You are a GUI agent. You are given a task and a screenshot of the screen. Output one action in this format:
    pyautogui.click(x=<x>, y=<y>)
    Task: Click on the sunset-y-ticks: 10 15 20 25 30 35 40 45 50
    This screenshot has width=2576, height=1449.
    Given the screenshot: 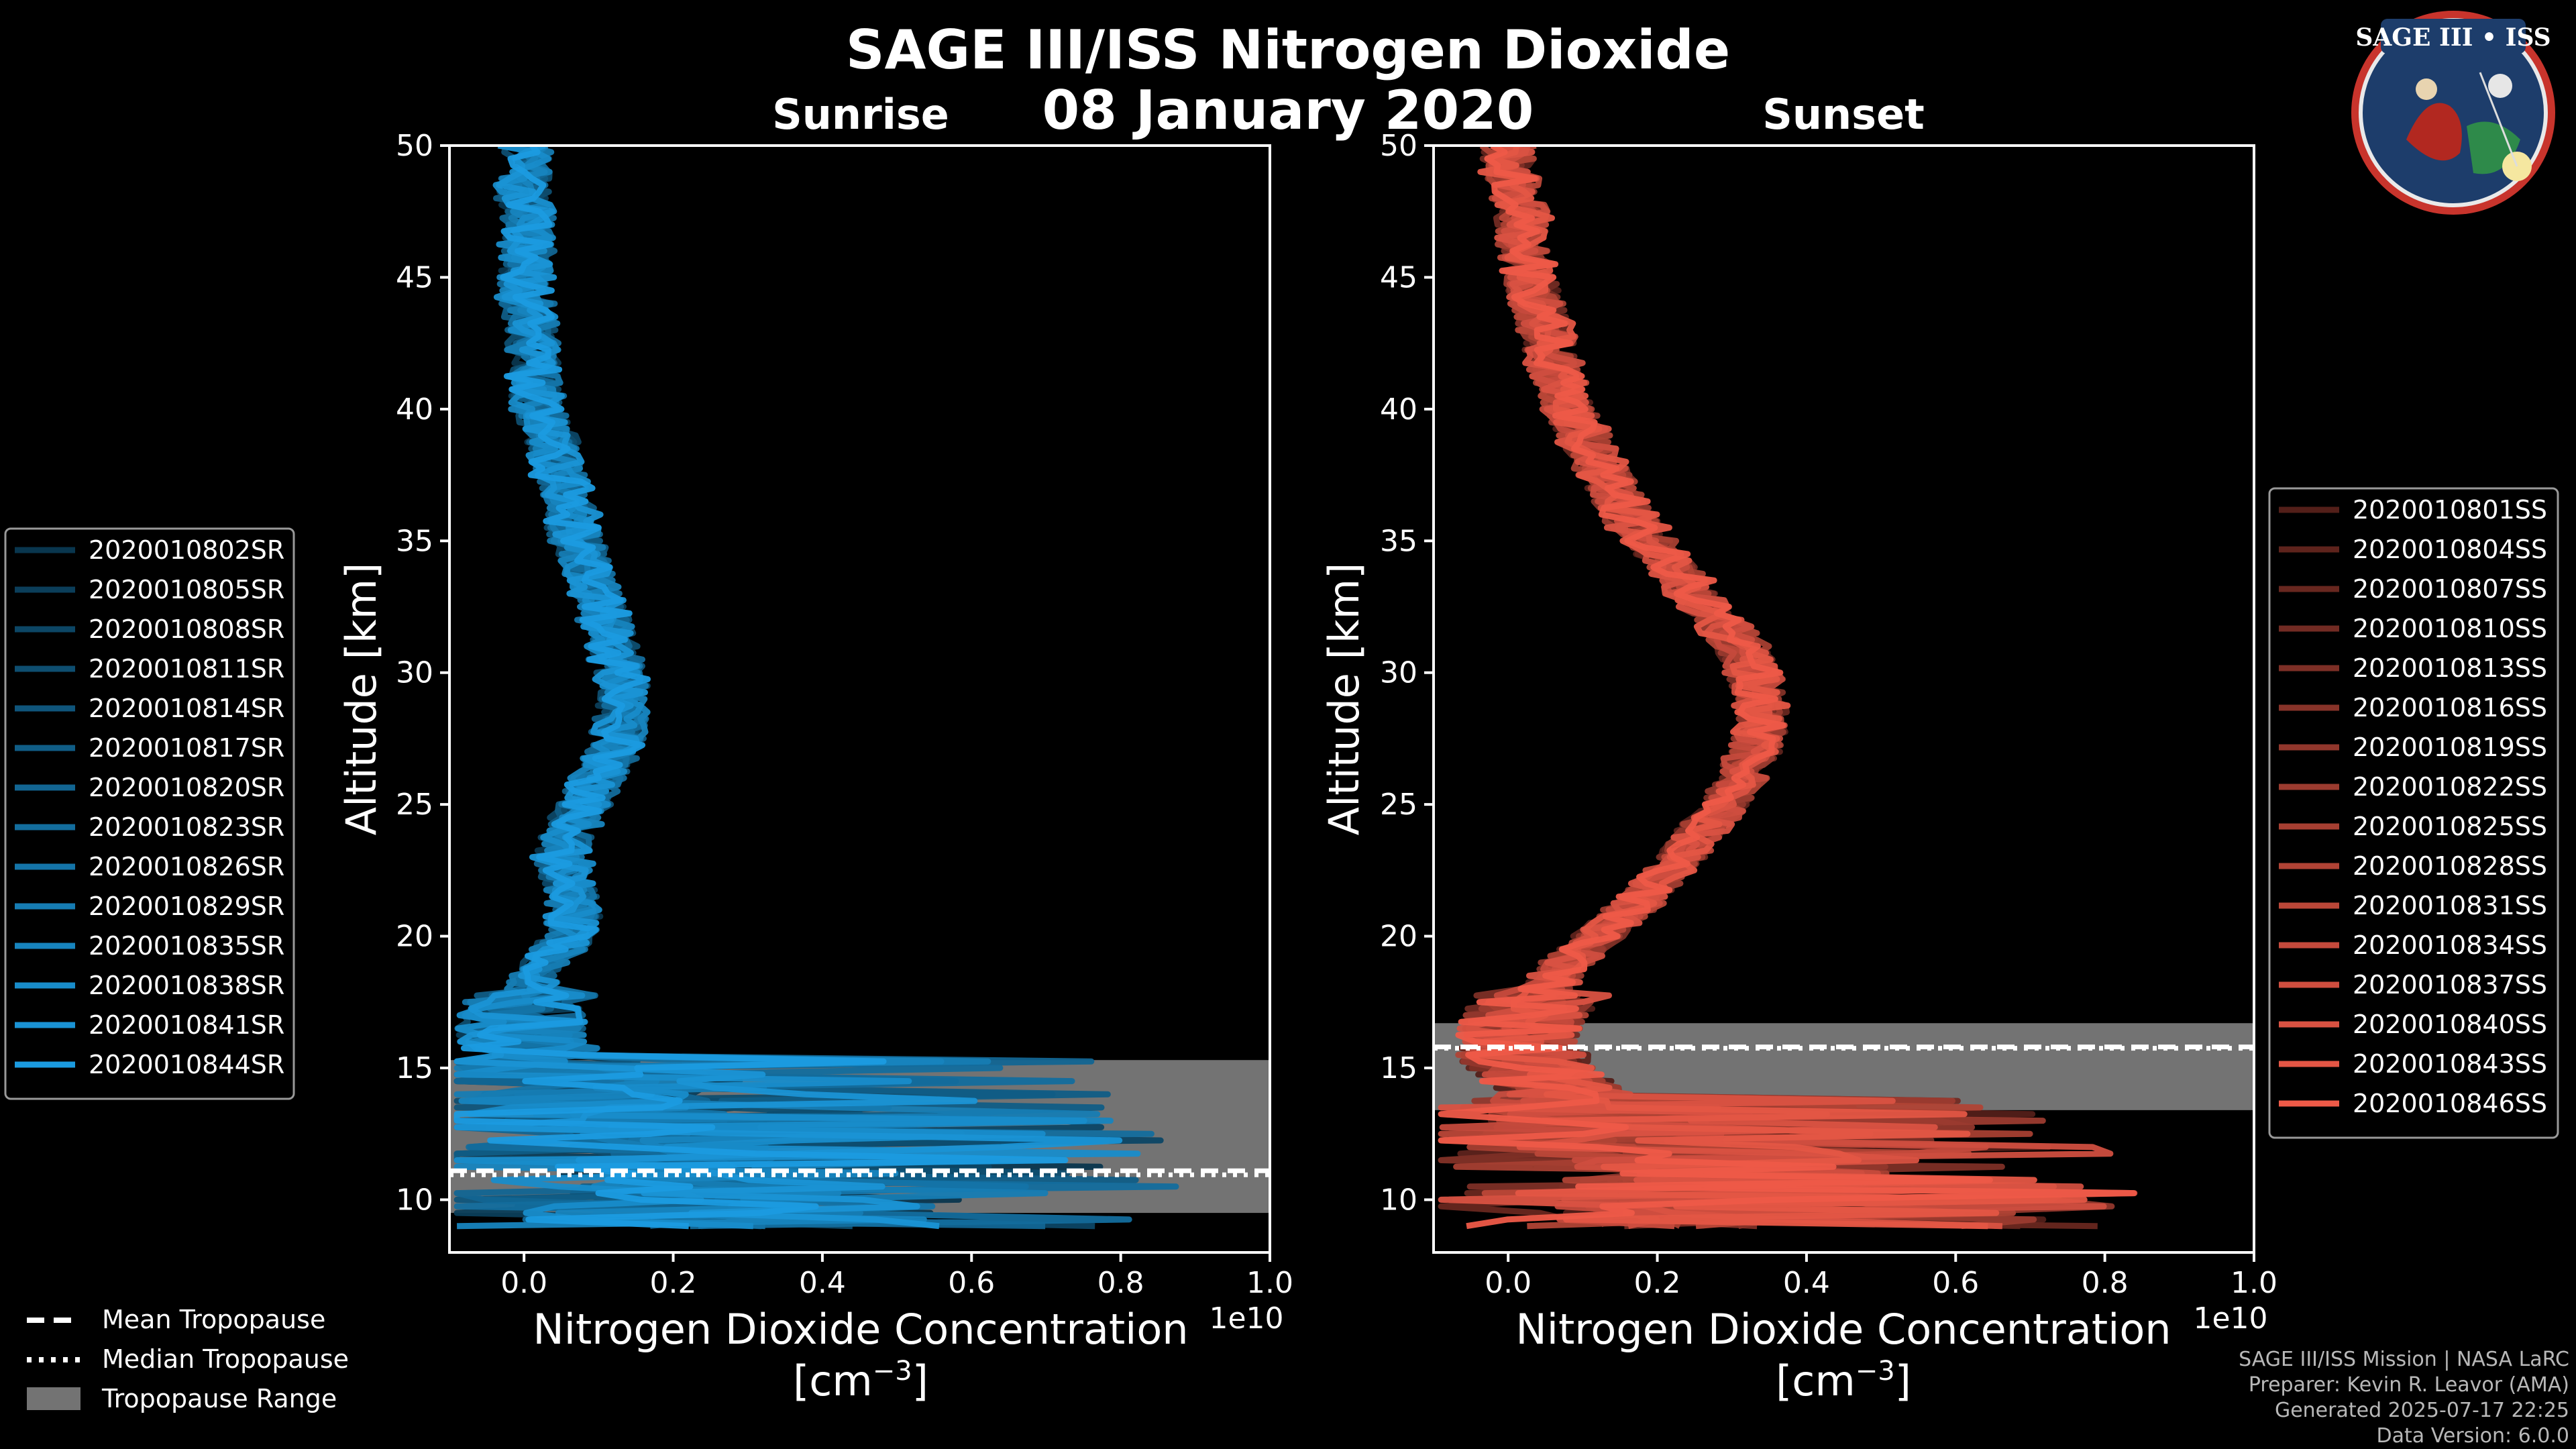 What is the action you would take?
    pyautogui.click(x=1407, y=673)
    